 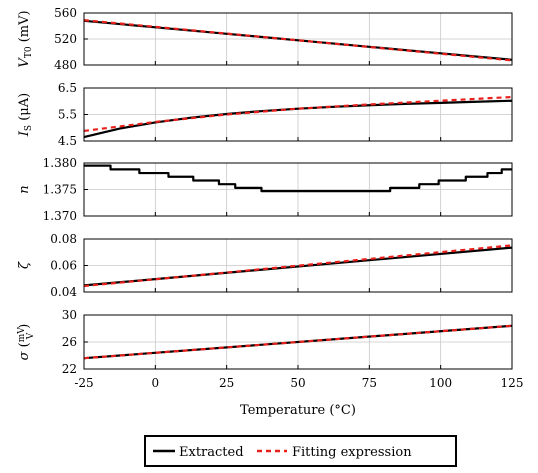 What do you see at coordinates (440, 383) in the screenshot?
I see `x-tick-label: 100` at bounding box center [440, 383].